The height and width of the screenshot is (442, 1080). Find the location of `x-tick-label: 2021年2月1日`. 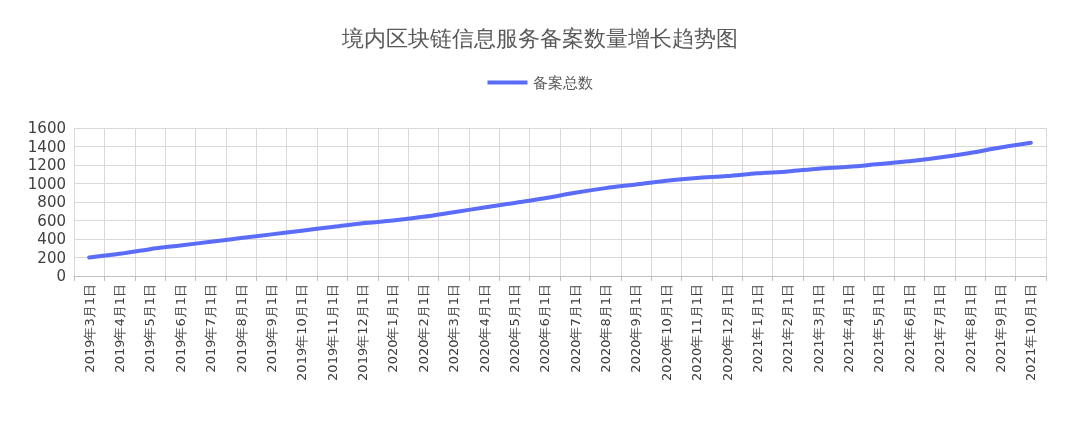

x-tick-label: 2021年2月1日 is located at coordinates (788, 328).